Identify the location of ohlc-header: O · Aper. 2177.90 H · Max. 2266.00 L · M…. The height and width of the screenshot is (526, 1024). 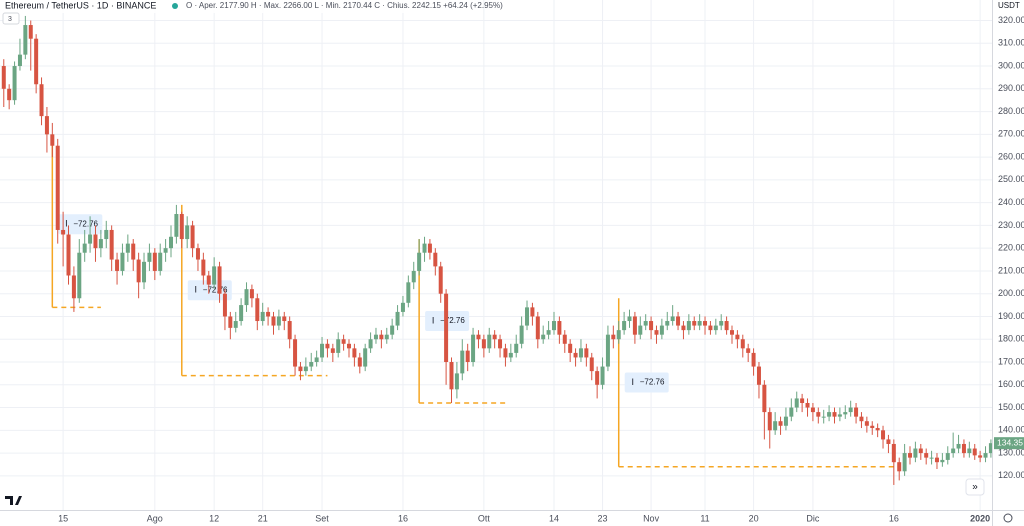
(344, 5).